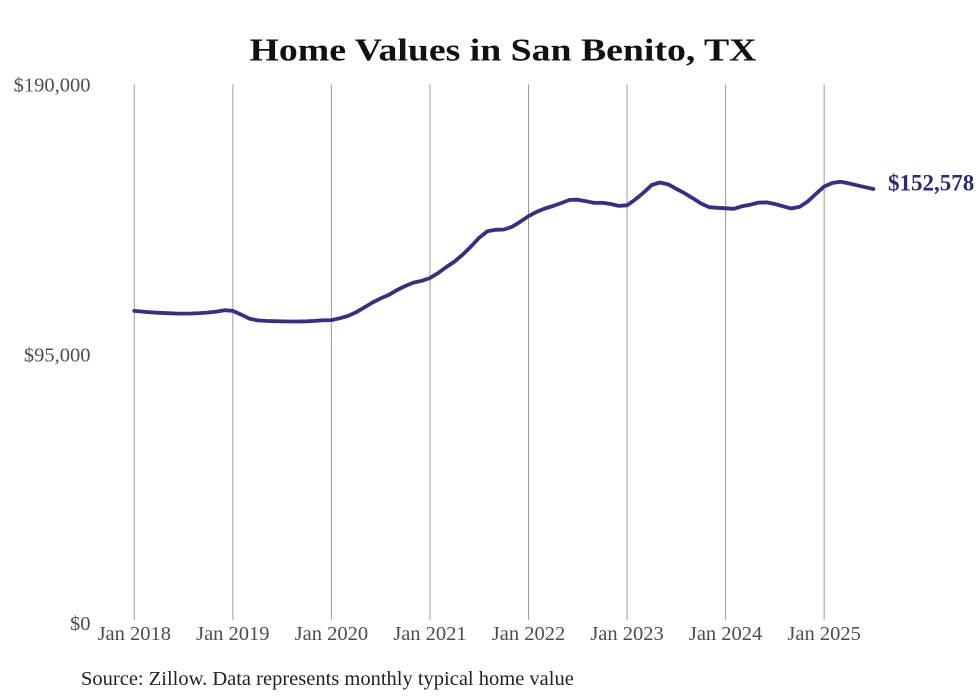  What do you see at coordinates (232, 634) in the screenshot?
I see `svg-text: Jan 2019` at bounding box center [232, 634].